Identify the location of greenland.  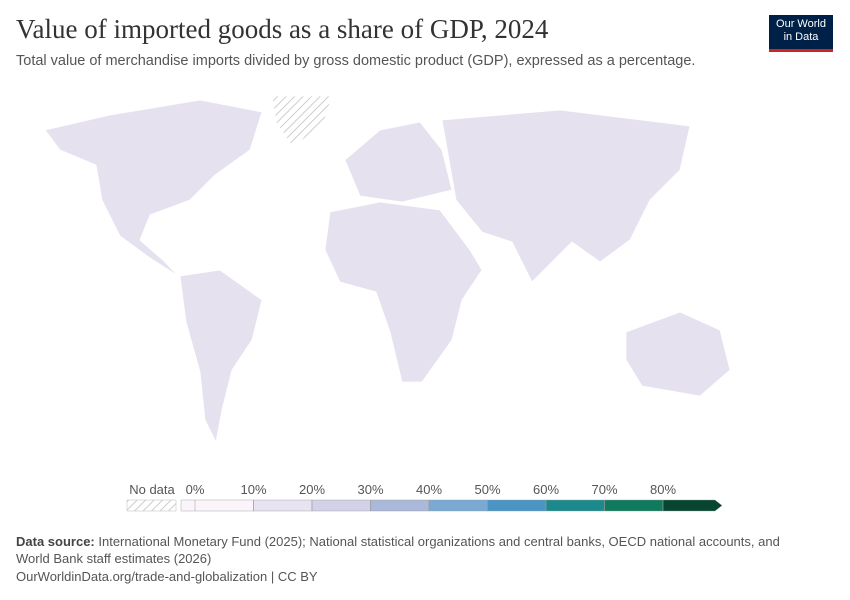
(302, 121).